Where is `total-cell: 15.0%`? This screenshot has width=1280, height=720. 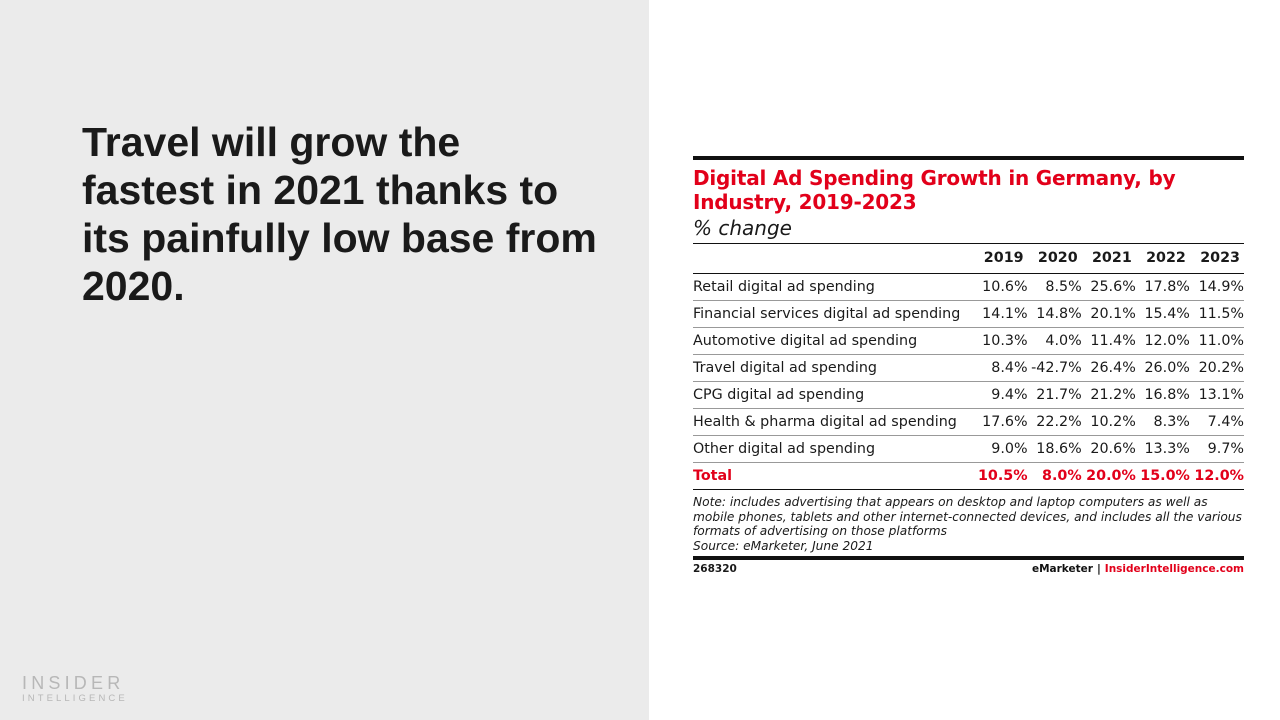 total-cell: 15.0% is located at coordinates (1162, 476).